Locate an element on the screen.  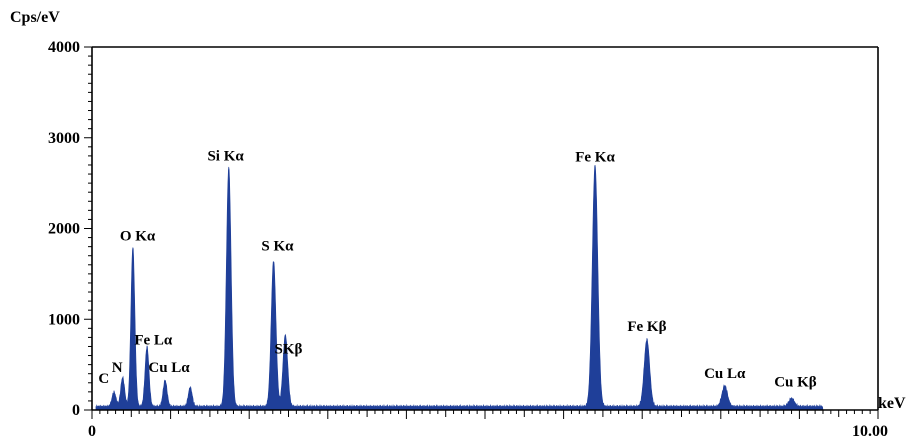
peak-label: S Kα is located at coordinates (277, 246).